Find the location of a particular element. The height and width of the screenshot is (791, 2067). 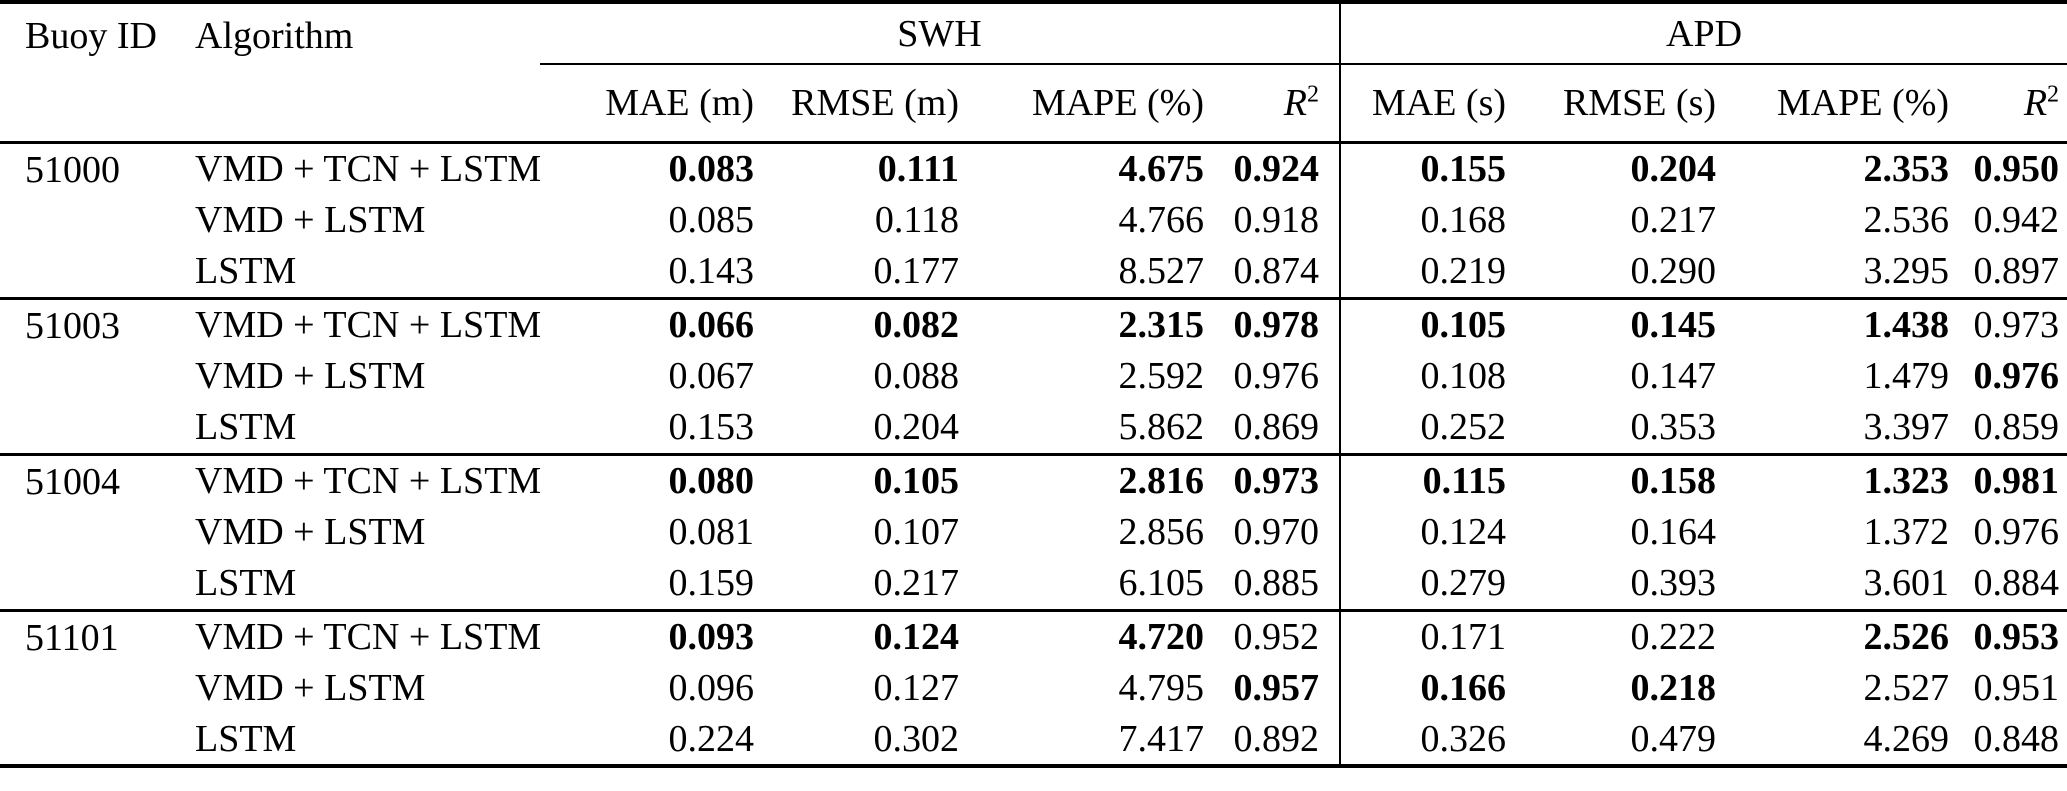

metric-value-cell: 0.885 is located at coordinates (1276, 583).